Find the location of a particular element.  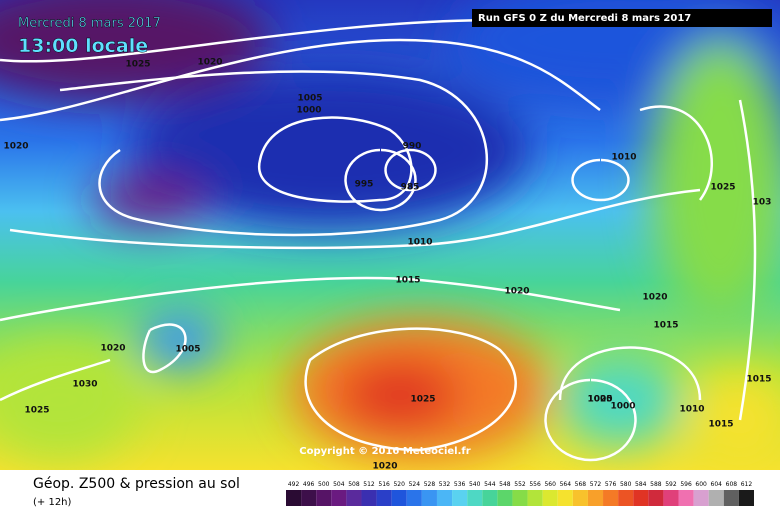

scale-label: 548 is located at coordinates (505, 484).